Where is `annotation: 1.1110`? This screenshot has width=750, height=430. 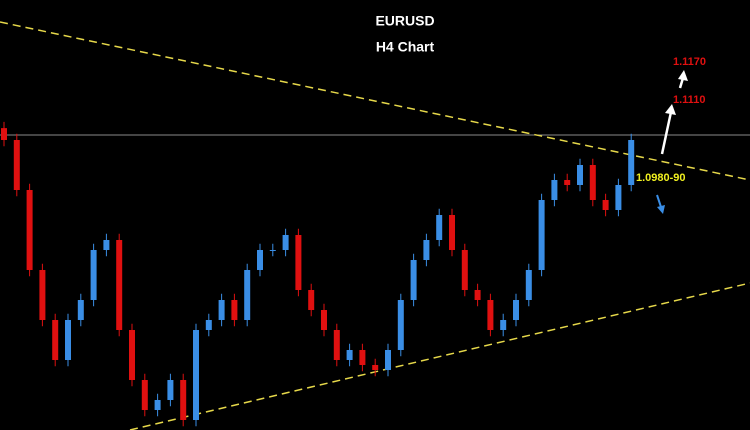 annotation: 1.1110 is located at coordinates (689, 100).